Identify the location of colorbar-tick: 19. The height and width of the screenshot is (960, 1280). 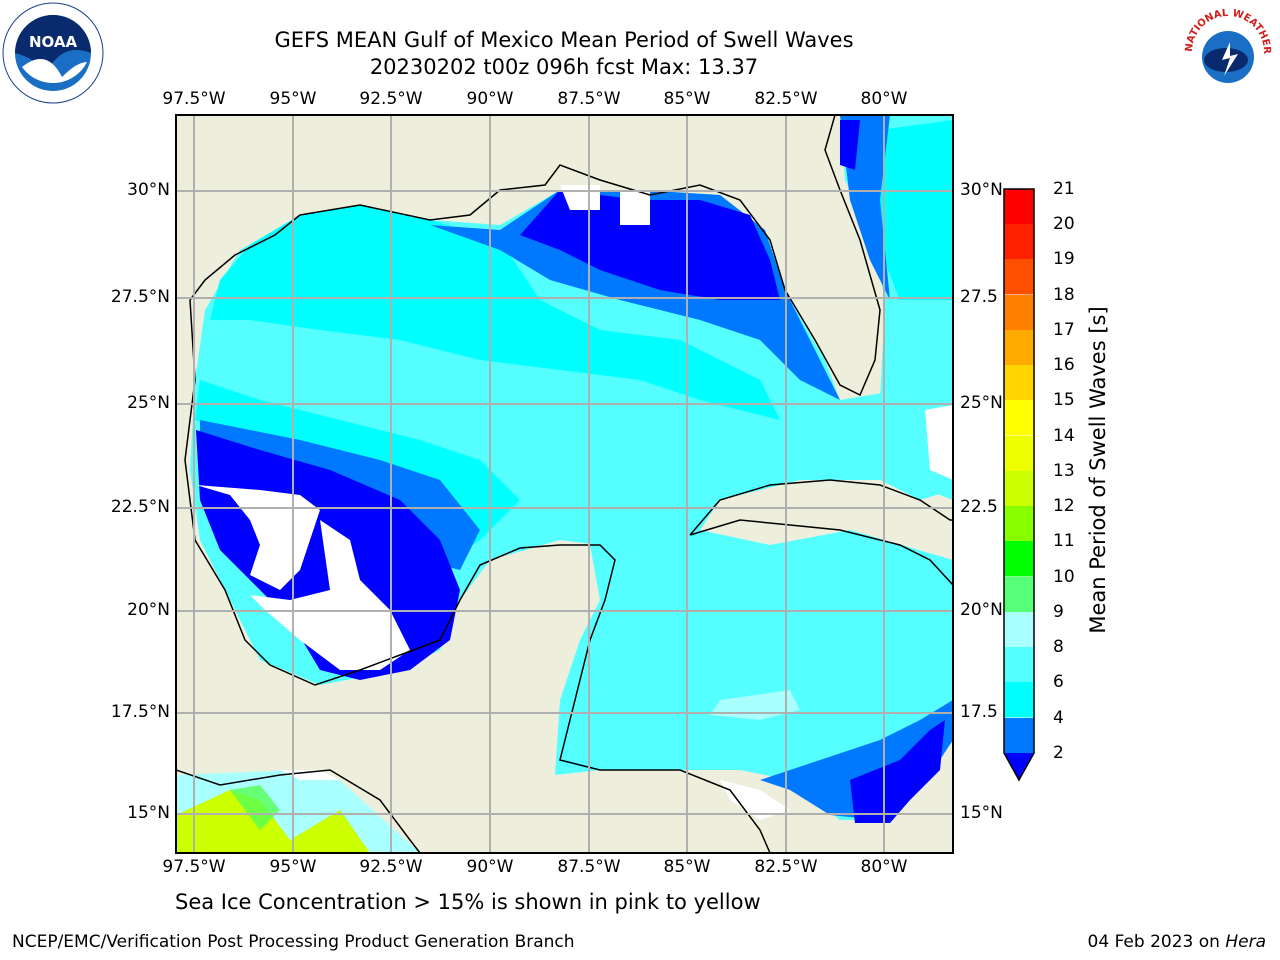
(1064, 259).